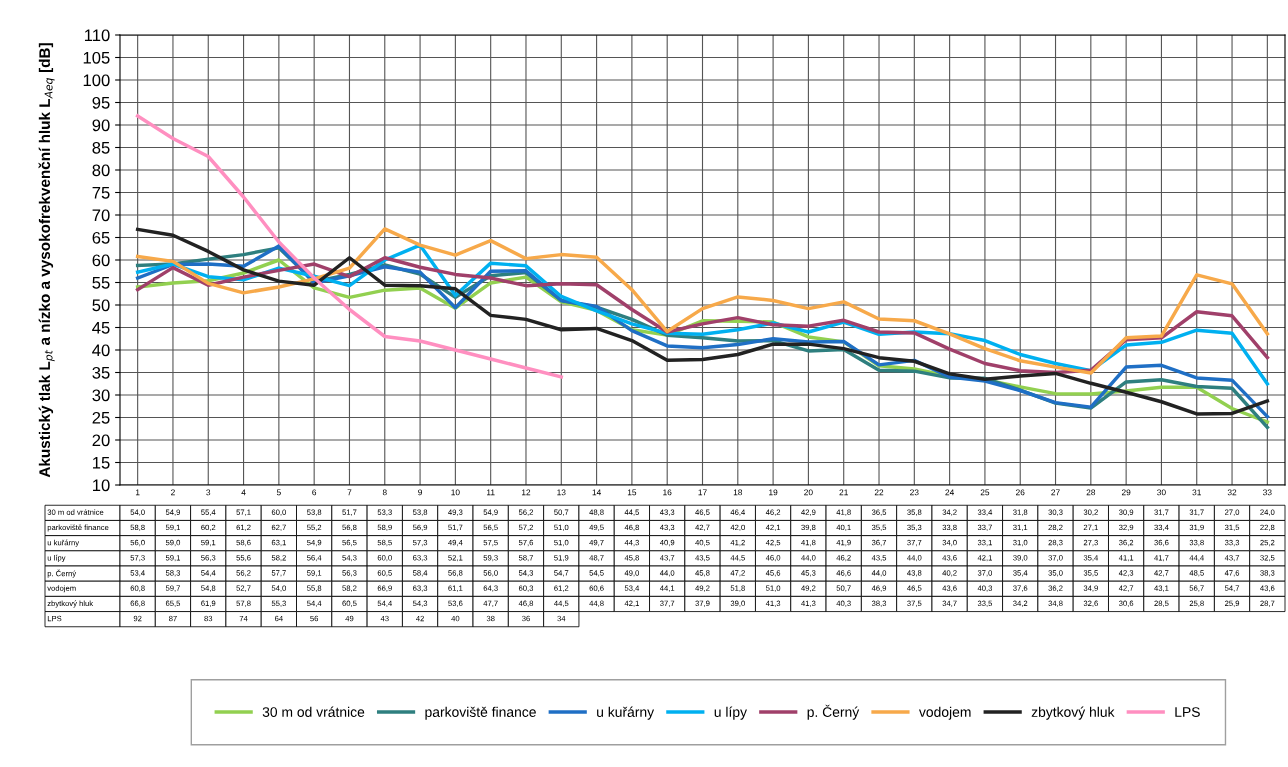 The width and height of the screenshot is (1288, 767). What do you see at coordinates (101, 372) in the screenshot?
I see `y-tick-label: 35` at bounding box center [101, 372].